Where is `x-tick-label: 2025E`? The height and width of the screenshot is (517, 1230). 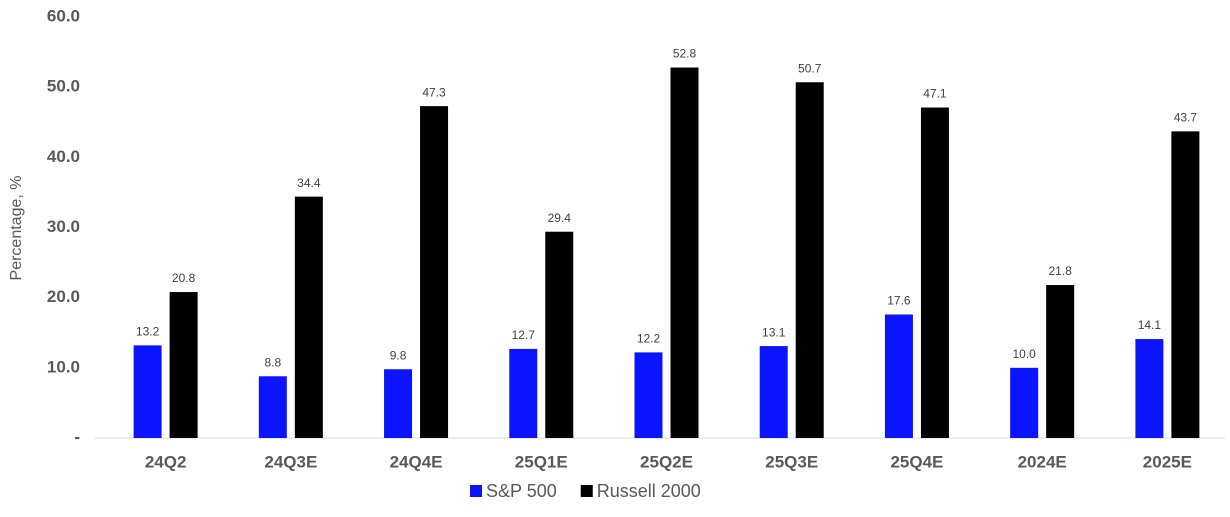
x-tick-label: 2025E is located at coordinates (1167, 461).